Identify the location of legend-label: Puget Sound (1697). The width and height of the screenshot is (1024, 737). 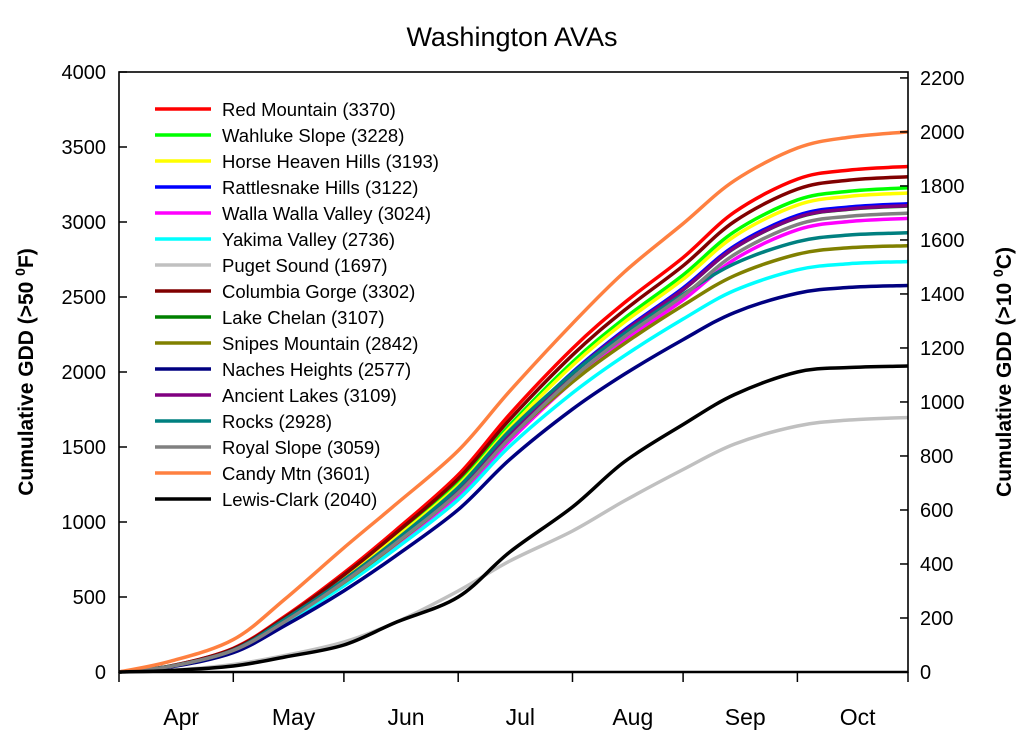
(305, 265).